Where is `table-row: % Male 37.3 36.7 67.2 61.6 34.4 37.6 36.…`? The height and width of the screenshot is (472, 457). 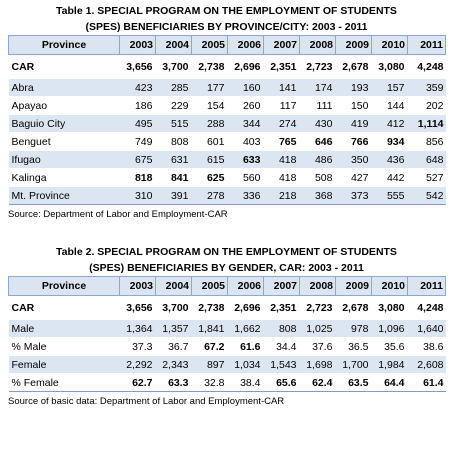
table-row: % Male 37.3 36.7 67.2 61.6 34.4 37.6 36.… is located at coordinates (227, 346).